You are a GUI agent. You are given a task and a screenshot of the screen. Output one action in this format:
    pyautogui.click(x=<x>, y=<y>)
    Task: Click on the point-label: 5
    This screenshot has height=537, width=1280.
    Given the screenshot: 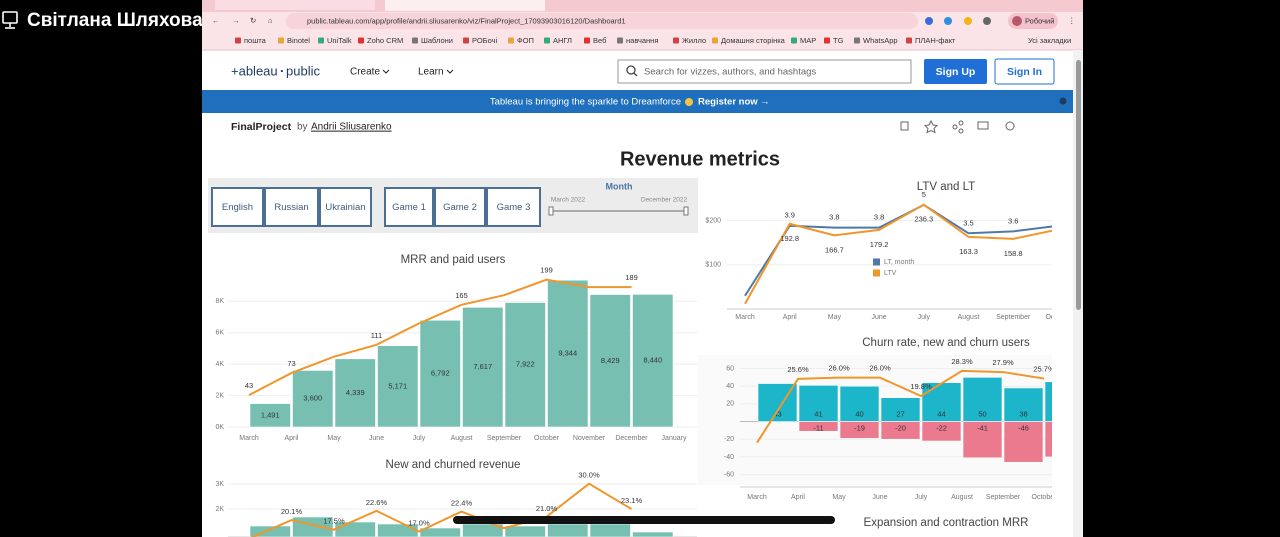 What is the action you would take?
    pyautogui.click(x=924, y=194)
    